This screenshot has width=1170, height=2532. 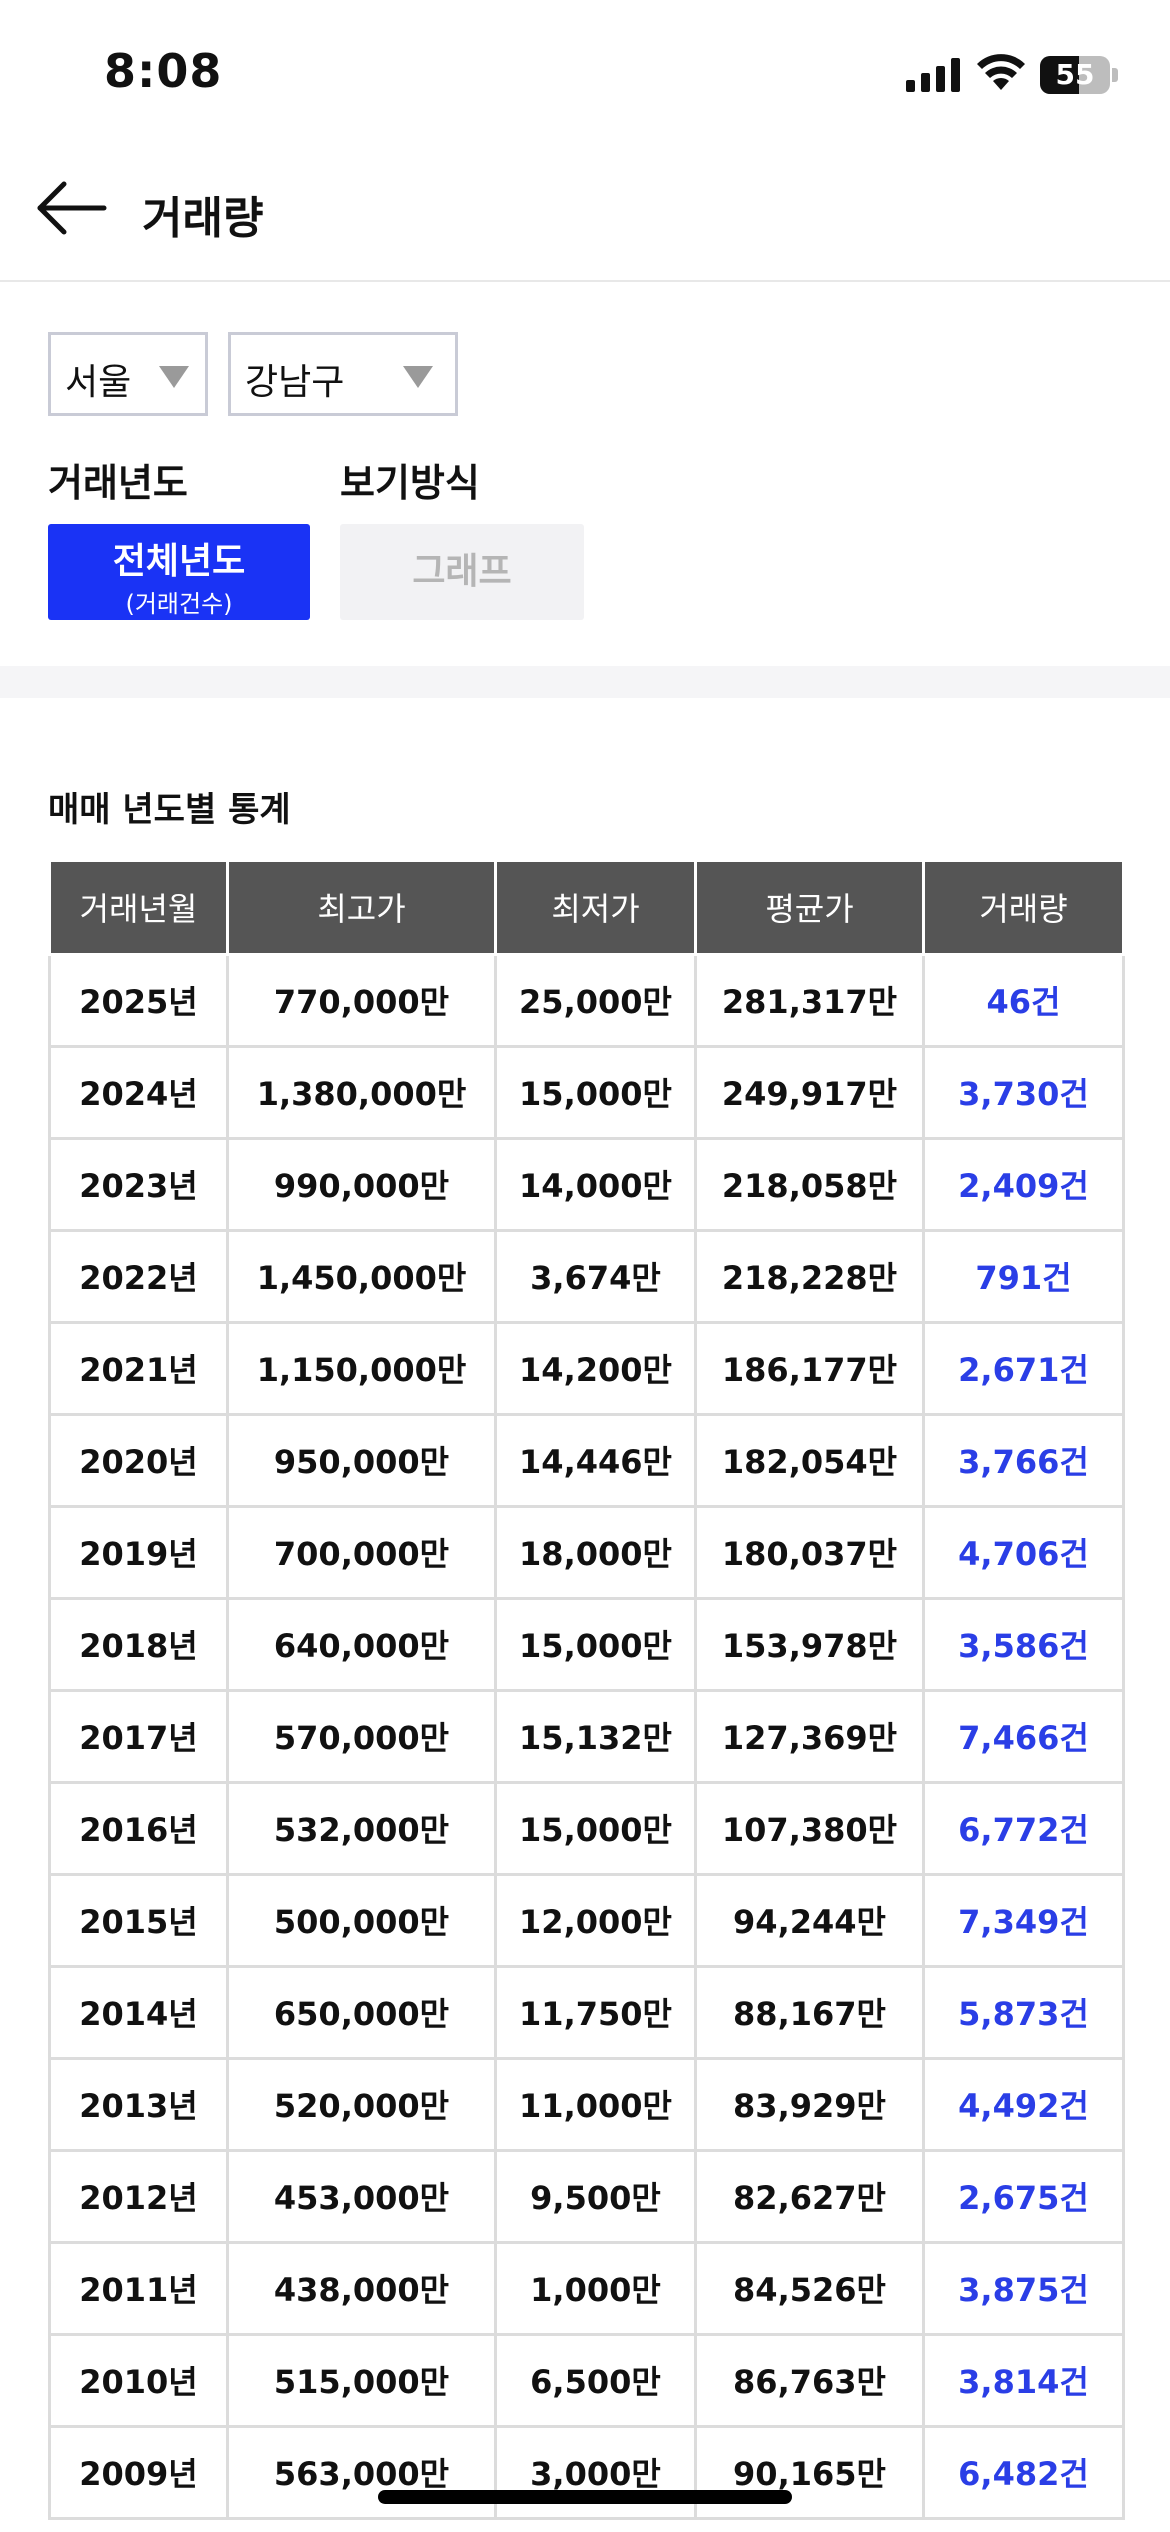 I want to click on battery-cap, so click(x=1115, y=75).